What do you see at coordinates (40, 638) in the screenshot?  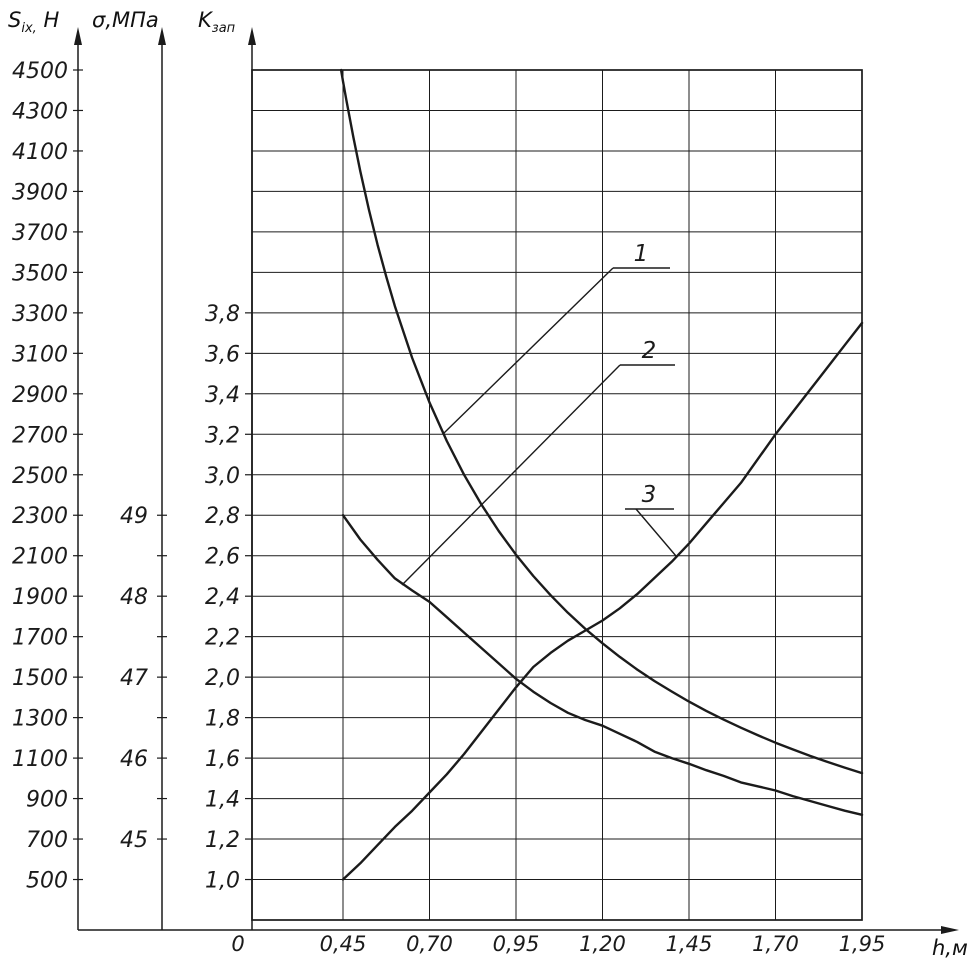 I see `s-tick-label: 1700` at bounding box center [40, 638].